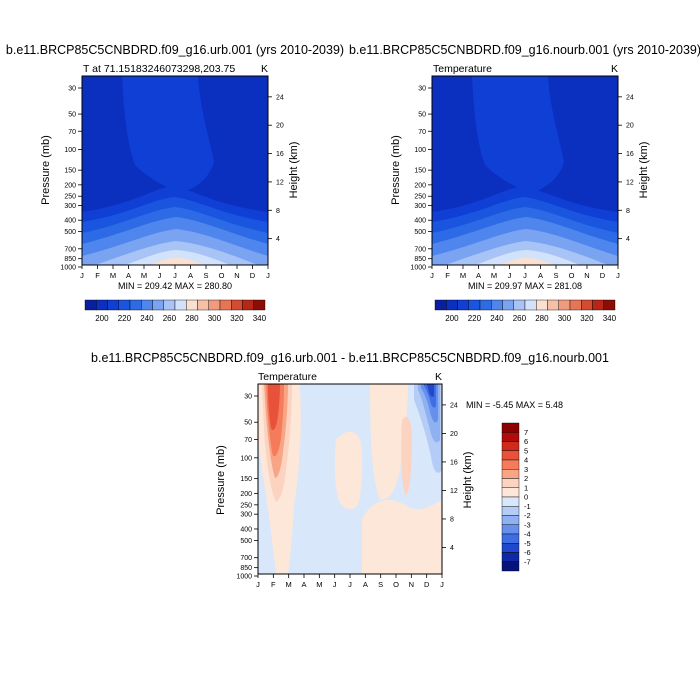 Image resolution: width=700 pixels, height=700 pixels. What do you see at coordinates (438, 377) in the screenshot?
I see `panel-diff-unit: K` at bounding box center [438, 377].